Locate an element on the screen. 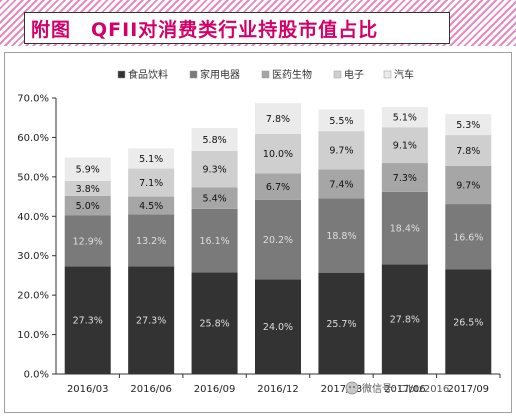 The image size is (516, 417). y-tick-label: 70.0% is located at coordinates (33, 99).